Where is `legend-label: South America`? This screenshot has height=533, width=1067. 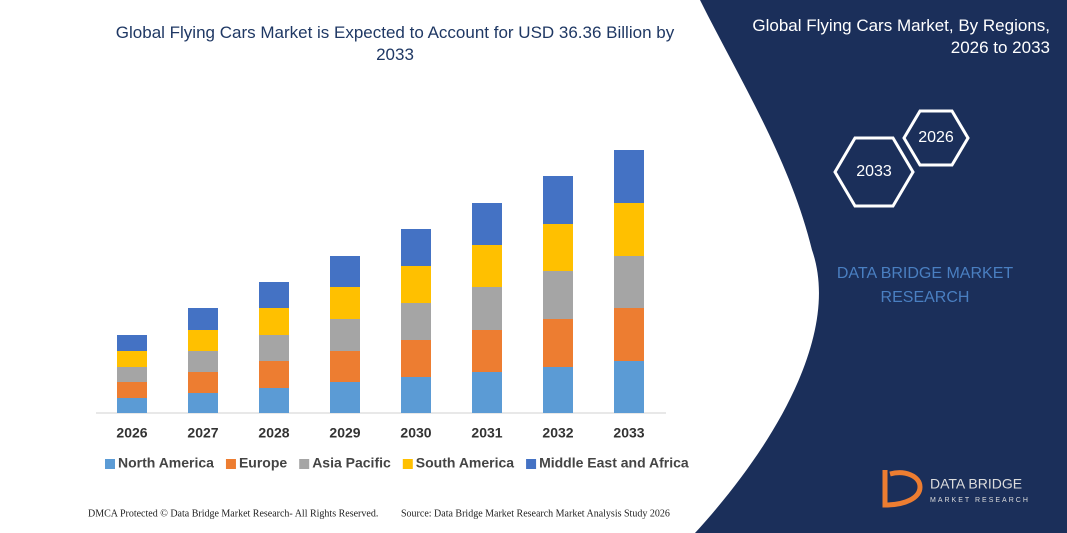 legend-label: South America is located at coordinates (465, 463).